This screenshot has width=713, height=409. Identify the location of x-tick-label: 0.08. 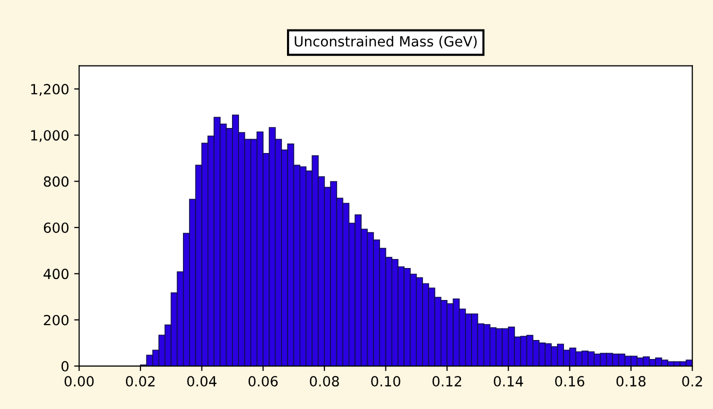
(324, 381).